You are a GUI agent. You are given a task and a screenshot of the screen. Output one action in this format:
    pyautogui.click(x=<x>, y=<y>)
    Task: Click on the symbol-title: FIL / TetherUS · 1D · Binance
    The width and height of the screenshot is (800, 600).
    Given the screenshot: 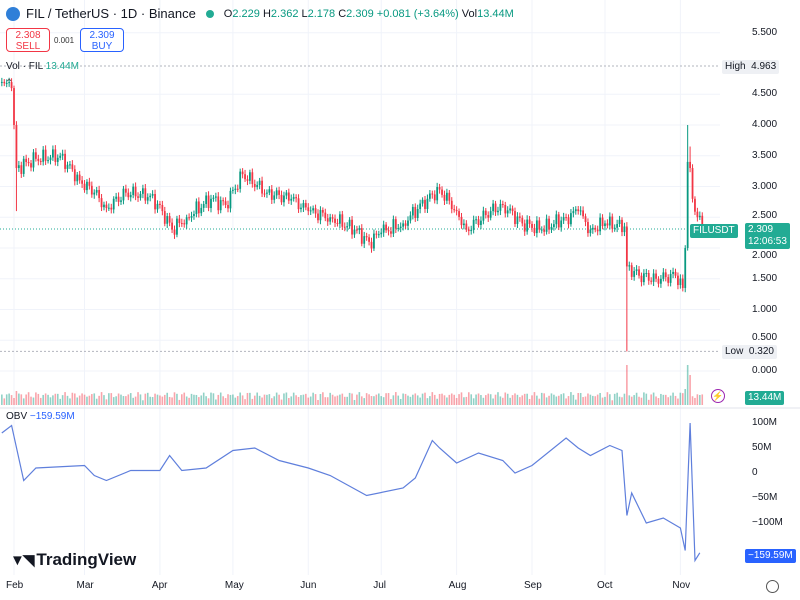 What is the action you would take?
    pyautogui.click(x=111, y=13)
    